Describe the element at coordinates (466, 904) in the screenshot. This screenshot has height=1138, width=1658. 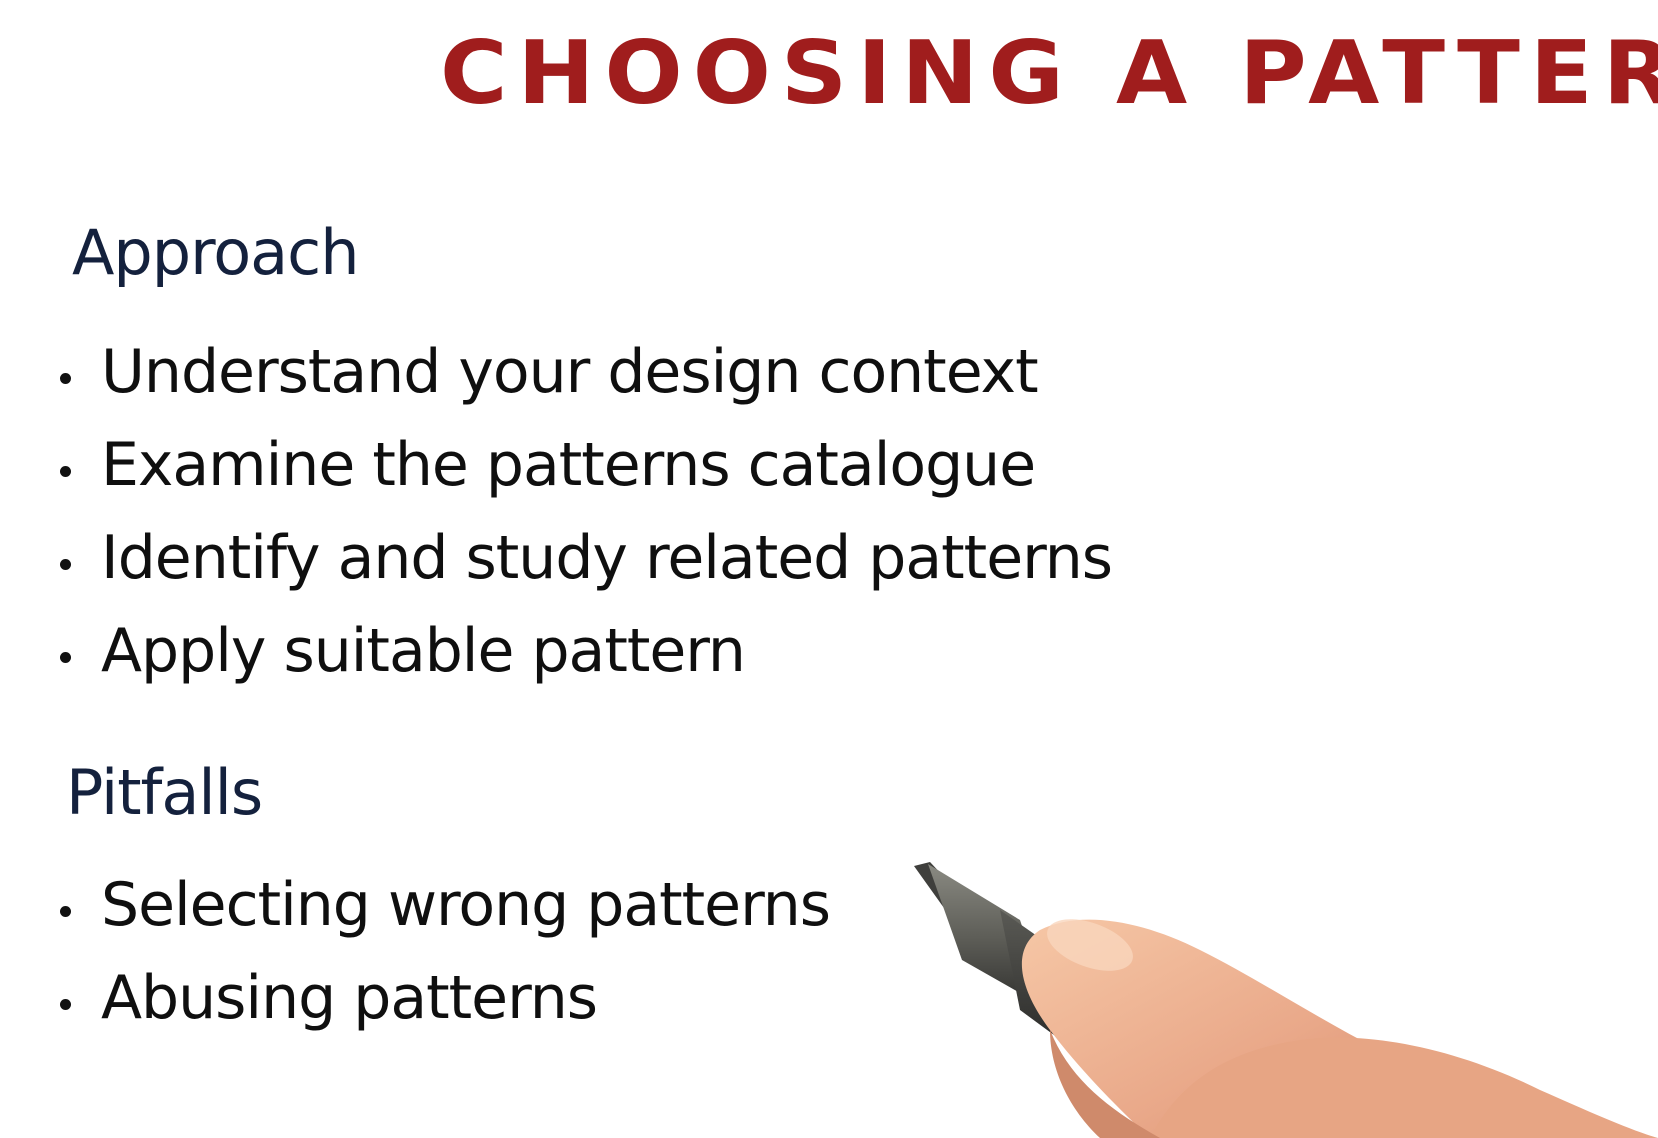
I see `list-item-label: Selecting wrong patterns` at that location.